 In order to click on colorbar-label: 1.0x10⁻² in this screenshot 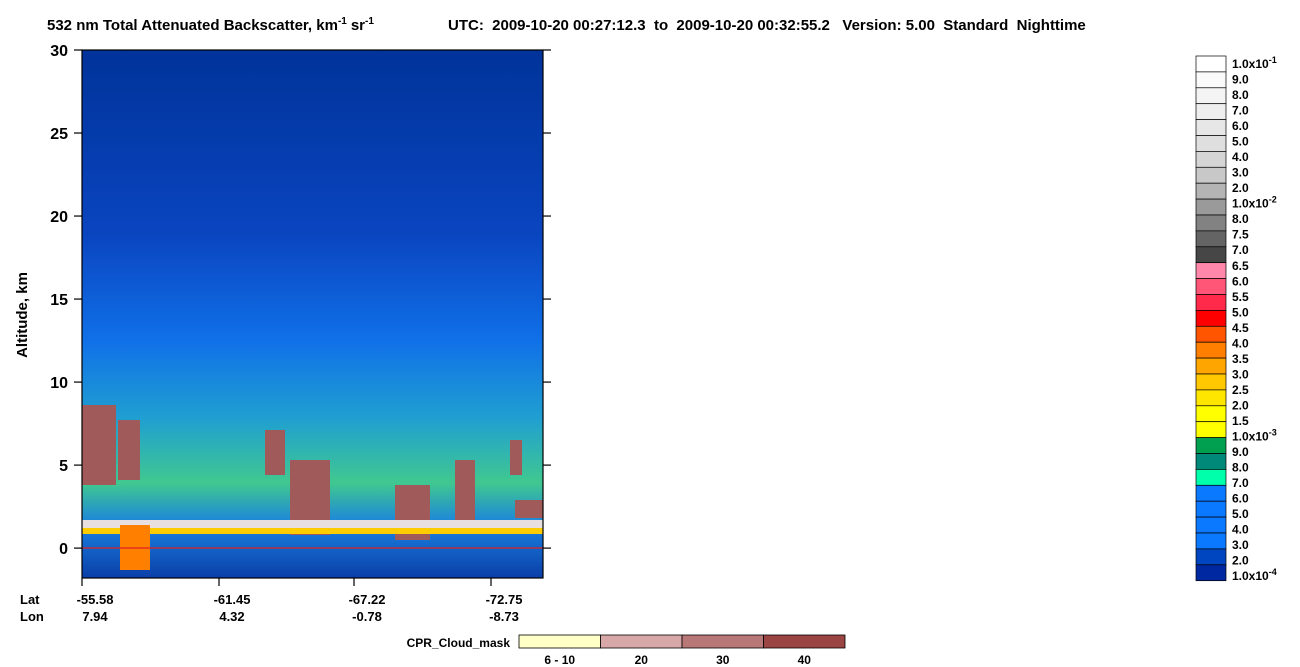, I will do `click(1254, 203)`.